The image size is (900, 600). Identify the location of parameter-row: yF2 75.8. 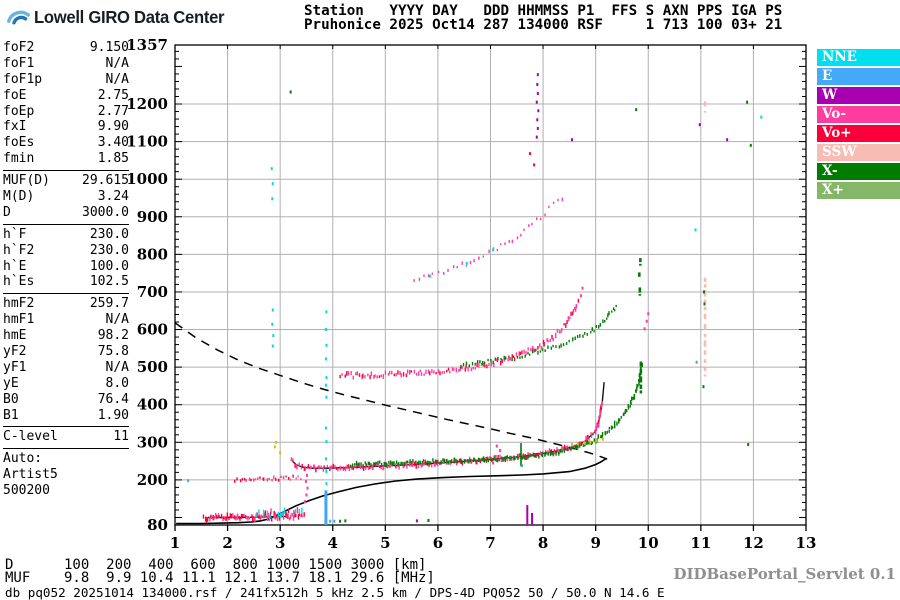
(66, 352).